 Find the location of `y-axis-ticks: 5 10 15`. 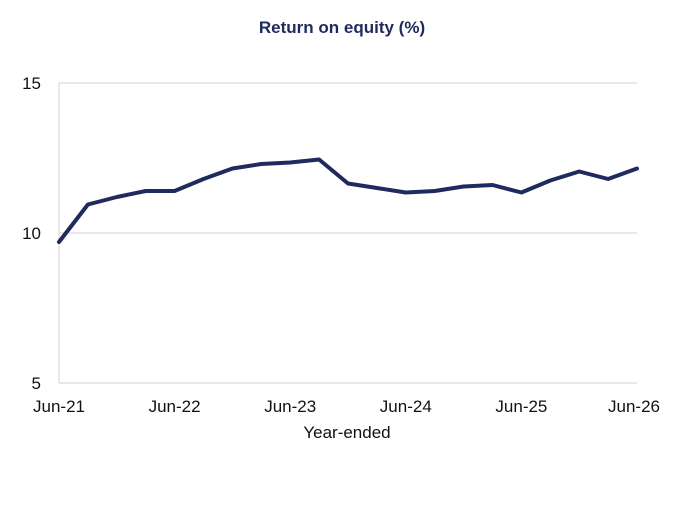

y-axis-ticks: 5 10 15 is located at coordinates (31, 233).